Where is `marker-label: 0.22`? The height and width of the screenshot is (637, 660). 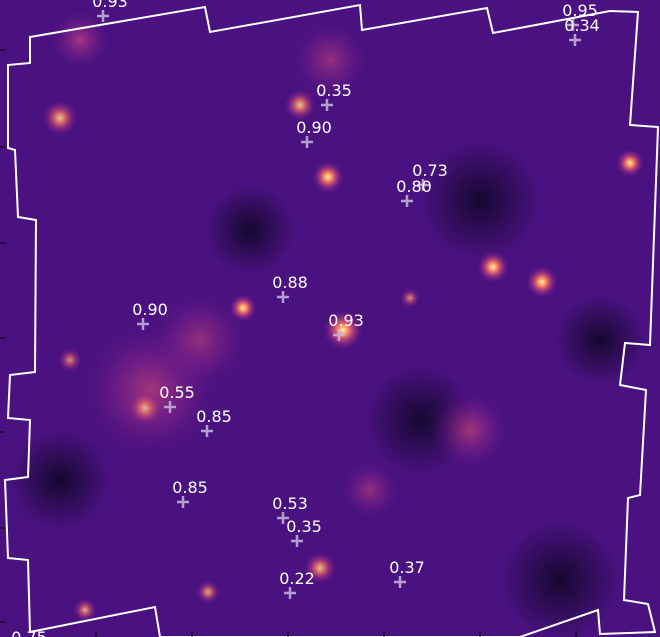
marker-label: 0.22 is located at coordinates (297, 578).